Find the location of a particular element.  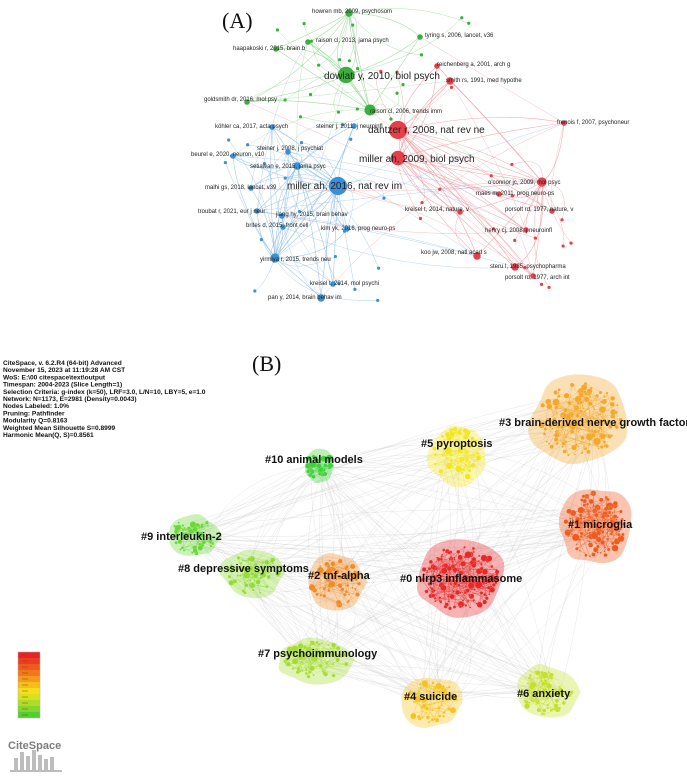

metadata-line: November 15, 2023 at 11:19:28 AM CST is located at coordinates (64, 370).